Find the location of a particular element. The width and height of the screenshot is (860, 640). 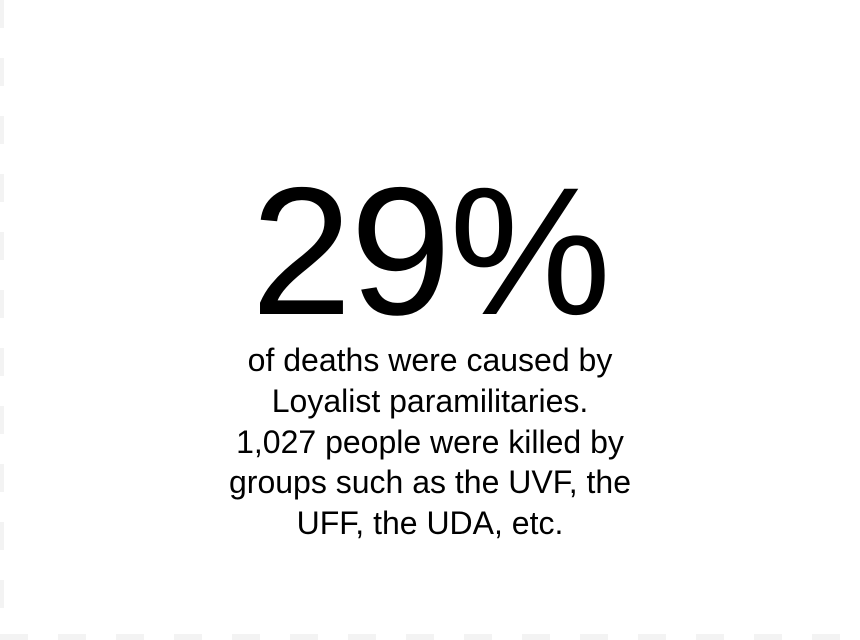

headline-percentage: 29% is located at coordinates (430, 251).